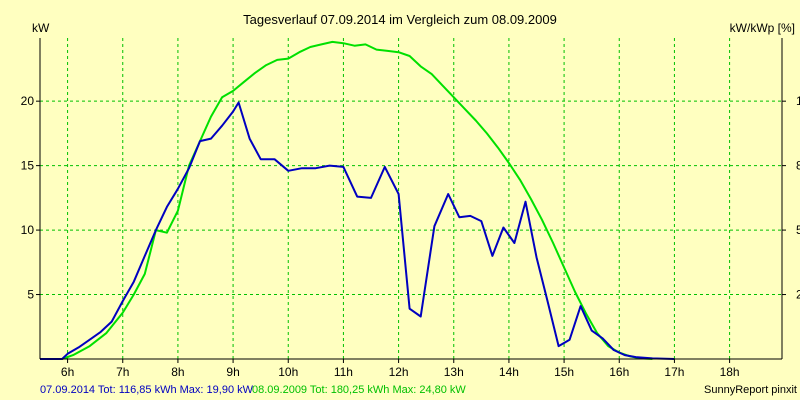  I want to click on y-tick-label-left: 20, so click(28, 101).